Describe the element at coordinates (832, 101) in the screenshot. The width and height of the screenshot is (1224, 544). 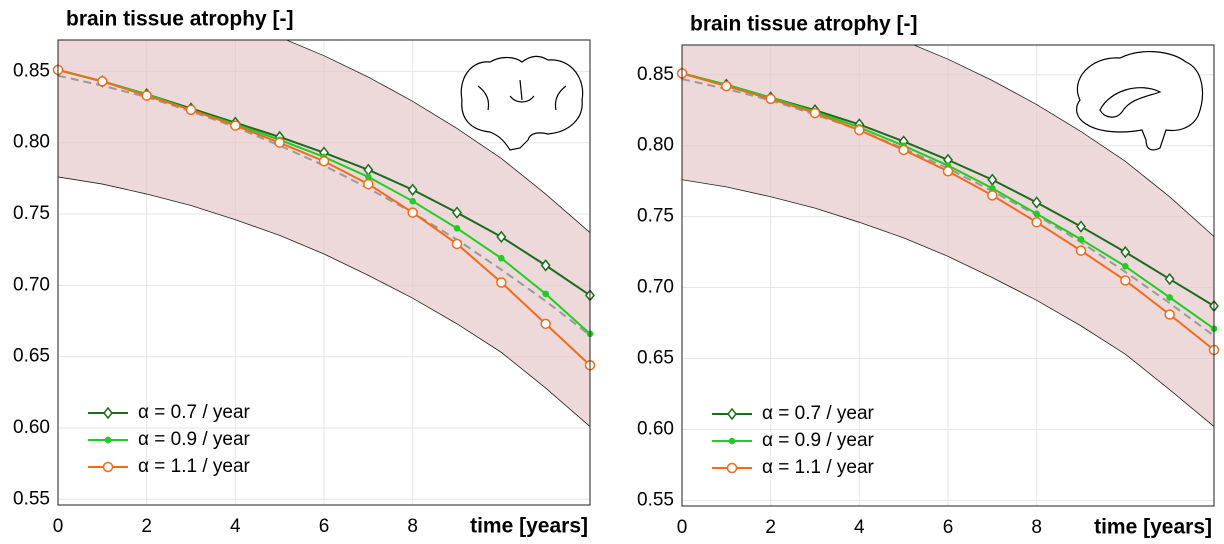
I see `brain-icons` at that location.